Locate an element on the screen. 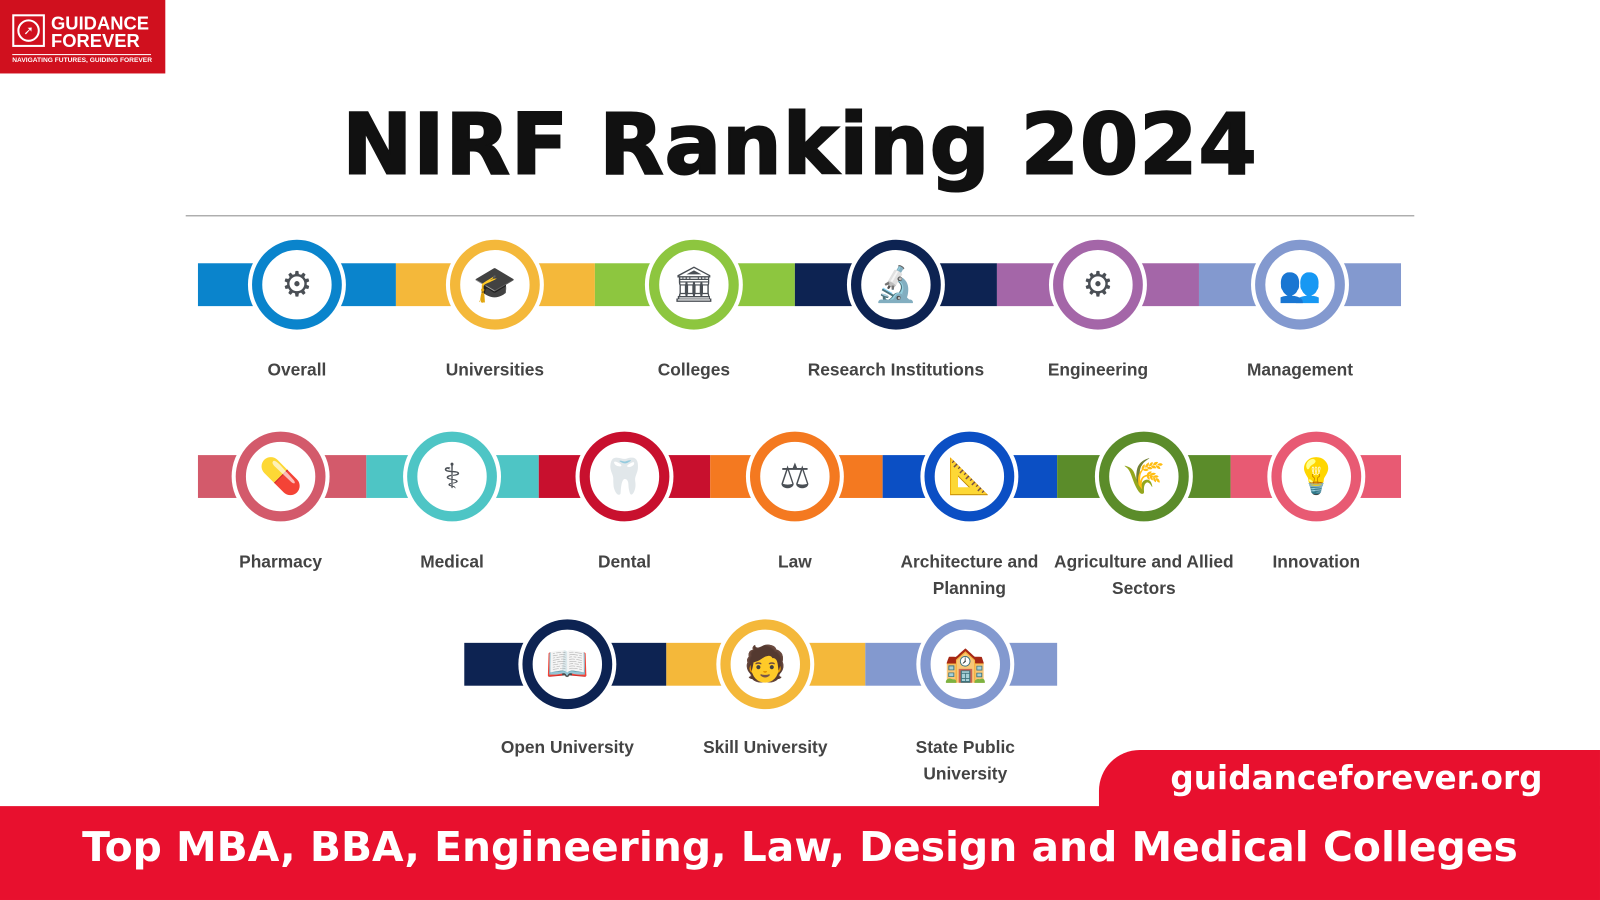  presentation-icon: 👥 is located at coordinates (1300, 284).